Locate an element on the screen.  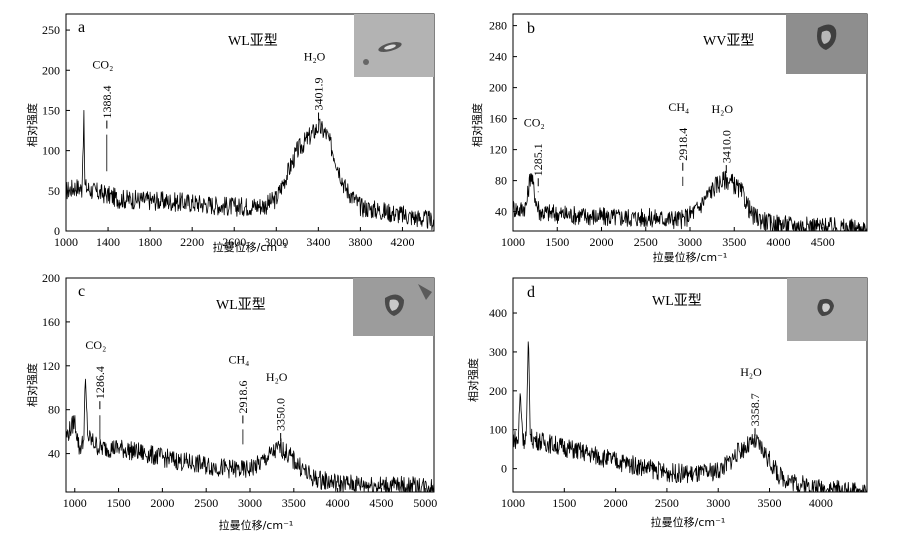
peak-species-label: CO₂ is located at coordinates (534, 122).